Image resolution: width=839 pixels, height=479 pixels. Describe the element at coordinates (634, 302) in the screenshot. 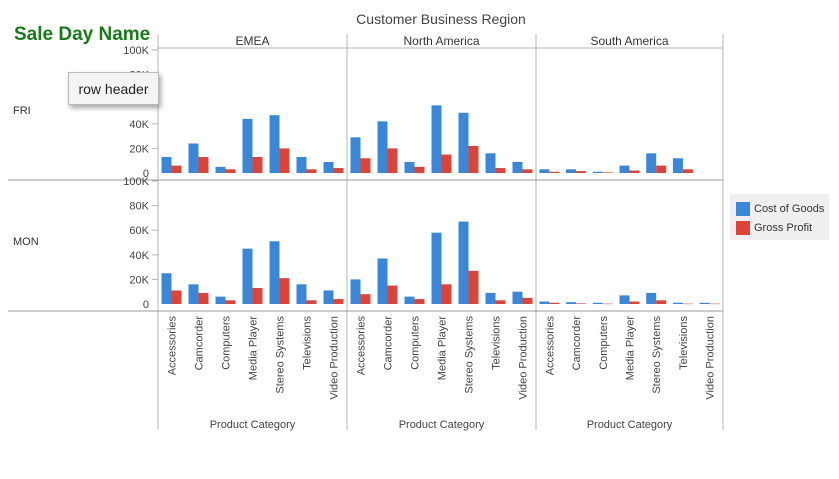

I see `bar-mon-south-america-gross-profit-media-player` at that location.